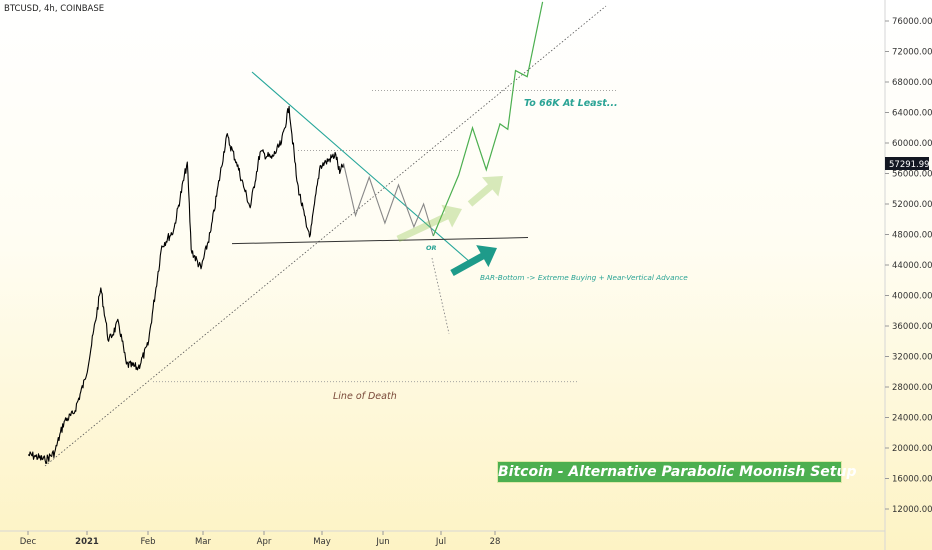  I want to click on current-price-label: 57291.99, so click(909, 165).